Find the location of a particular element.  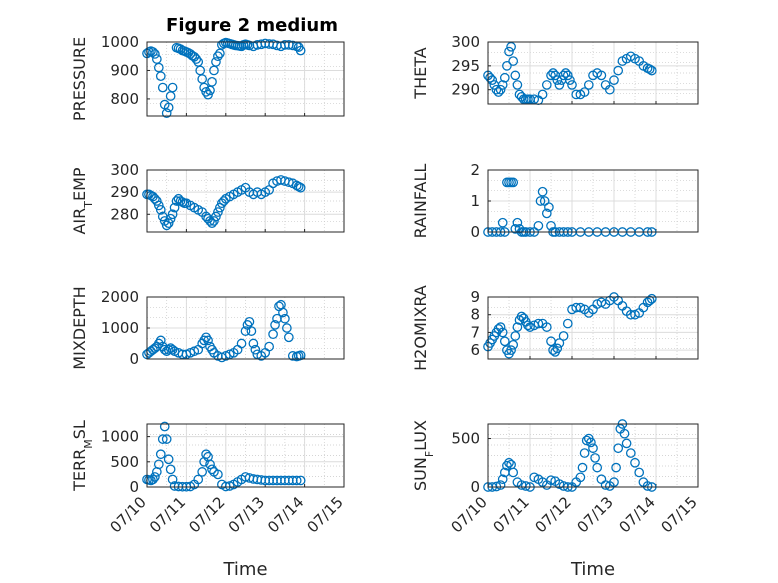

y-tick-label: 6 is located at coordinates (475, 350).